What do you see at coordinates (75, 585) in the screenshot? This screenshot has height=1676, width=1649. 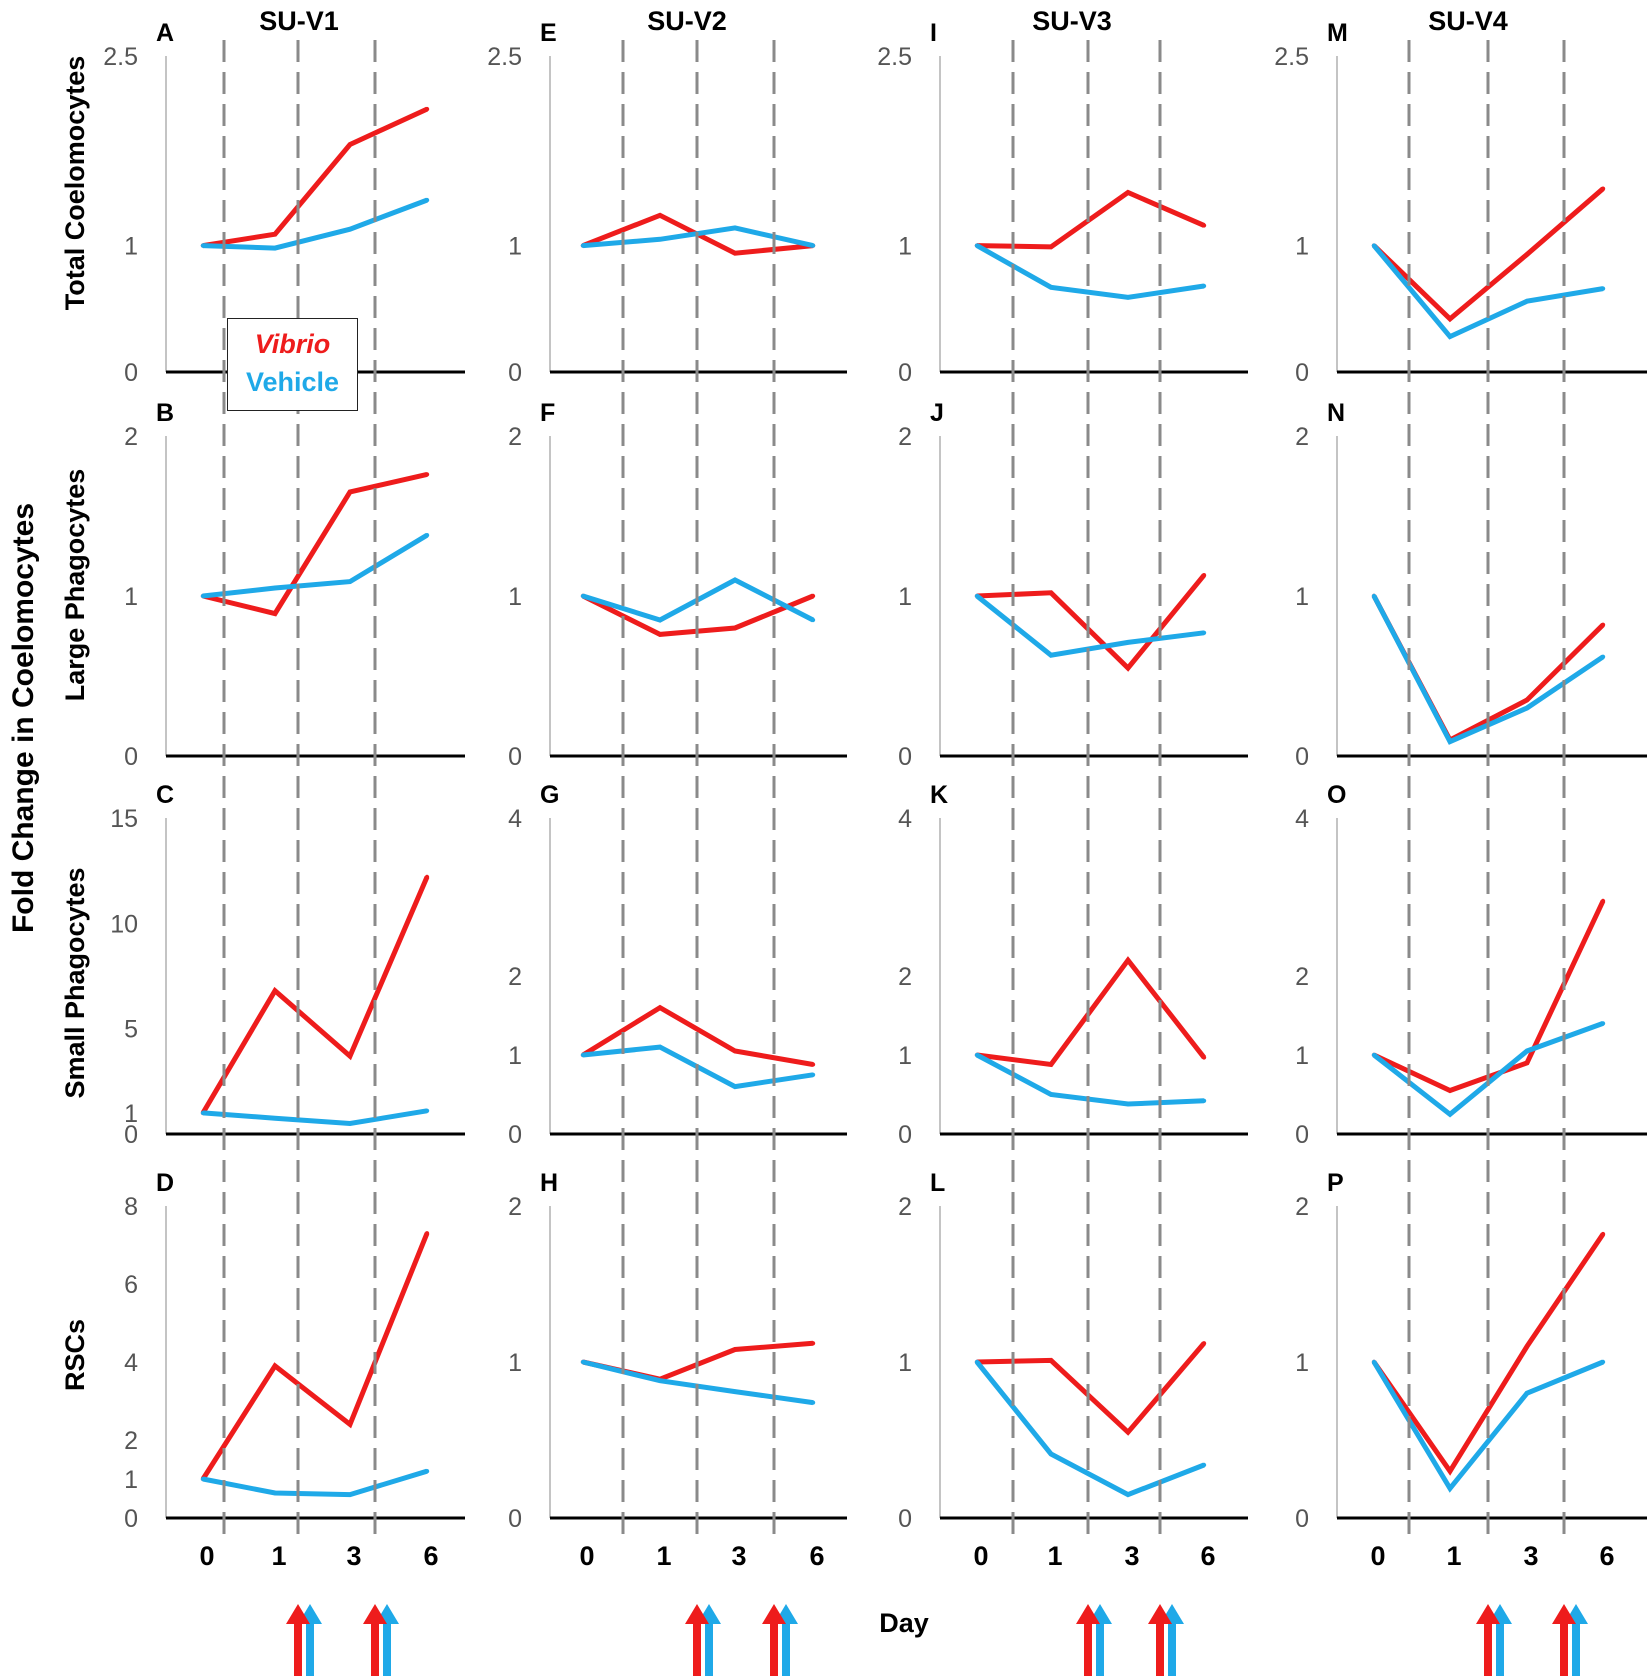 I see `row-title: Large Phagocytes` at bounding box center [75, 585].